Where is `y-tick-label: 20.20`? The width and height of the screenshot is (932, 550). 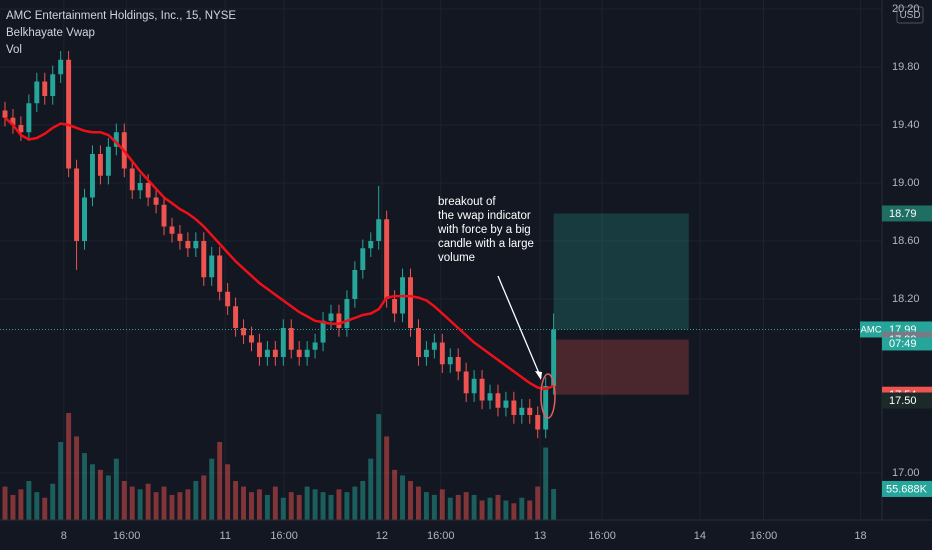
y-tick-label: 20.20 is located at coordinates (906, 9).